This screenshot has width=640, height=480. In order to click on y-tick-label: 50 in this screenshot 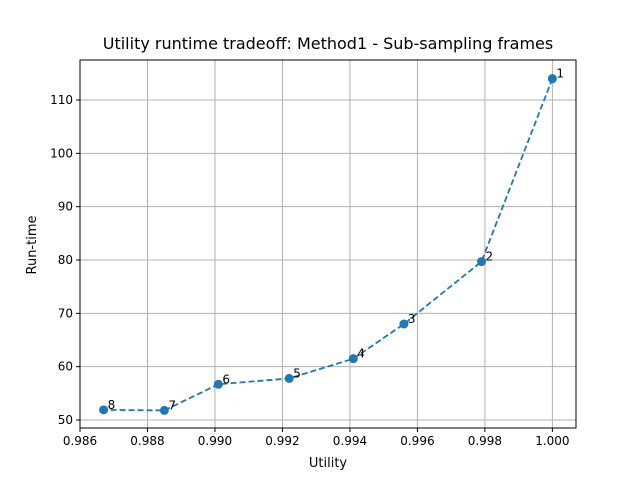, I will do `click(65, 420)`.